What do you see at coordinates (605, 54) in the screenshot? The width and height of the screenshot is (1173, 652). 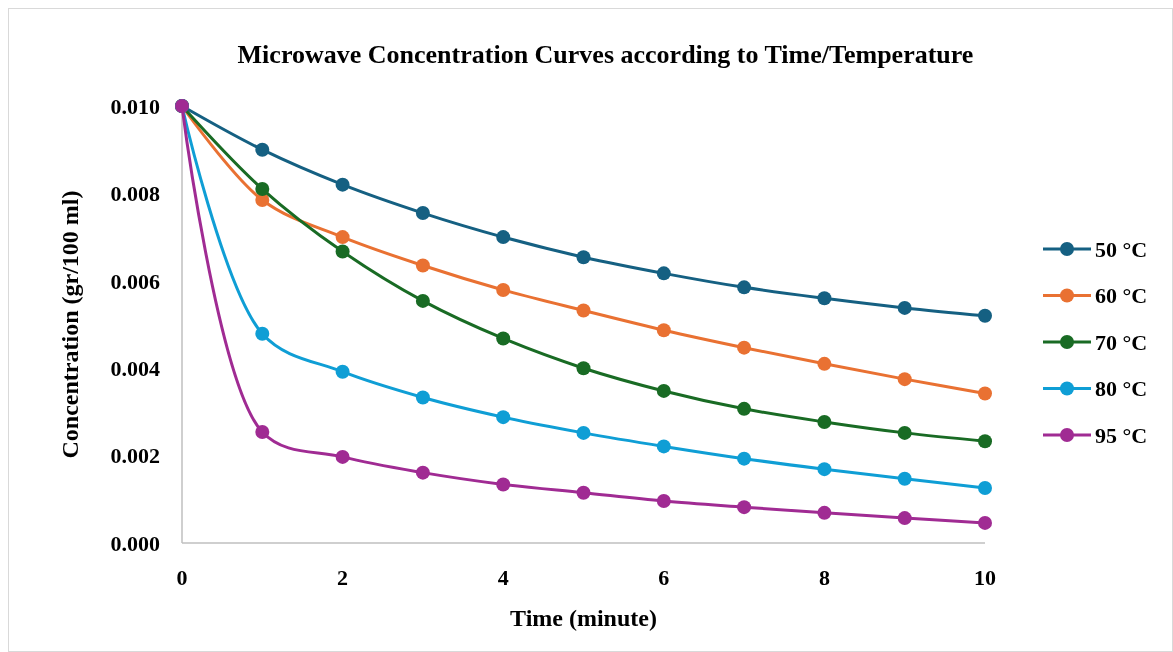 I see `chart-title: Microwave Concentration Curves according to Time/Temperature` at bounding box center [605, 54].